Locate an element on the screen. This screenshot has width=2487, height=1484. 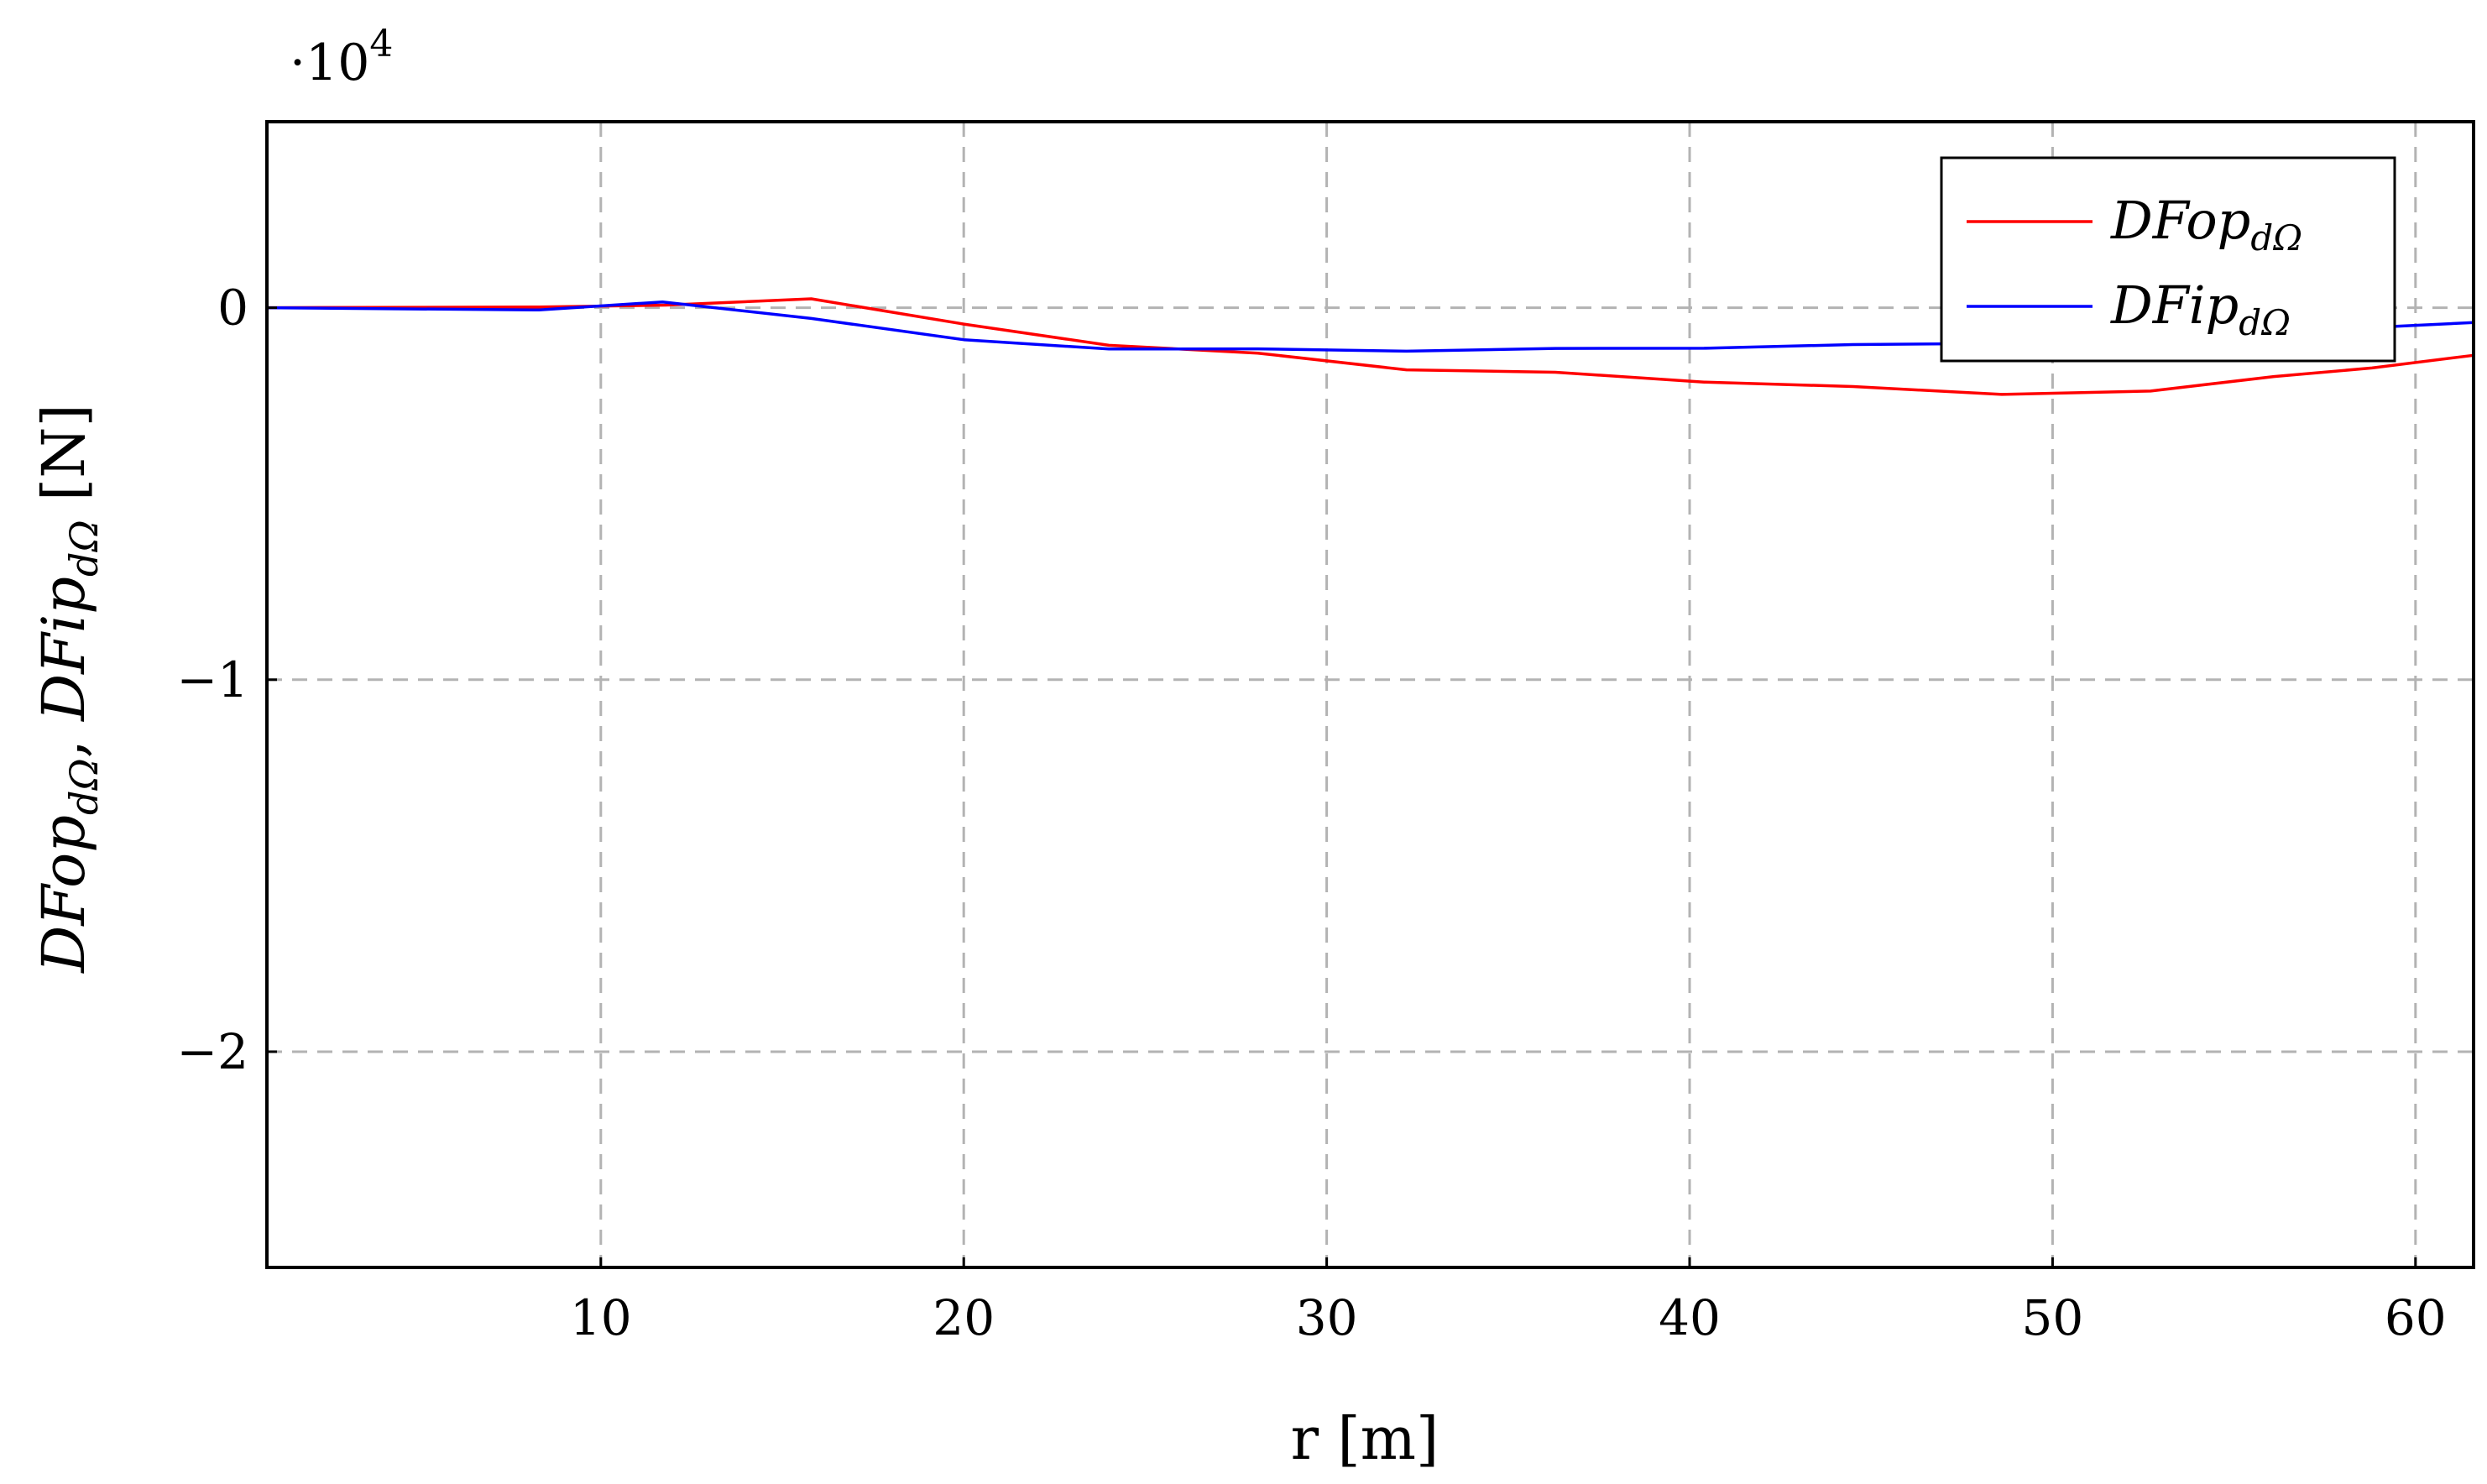
series-line-dfop is located at coordinates (1370, 346).